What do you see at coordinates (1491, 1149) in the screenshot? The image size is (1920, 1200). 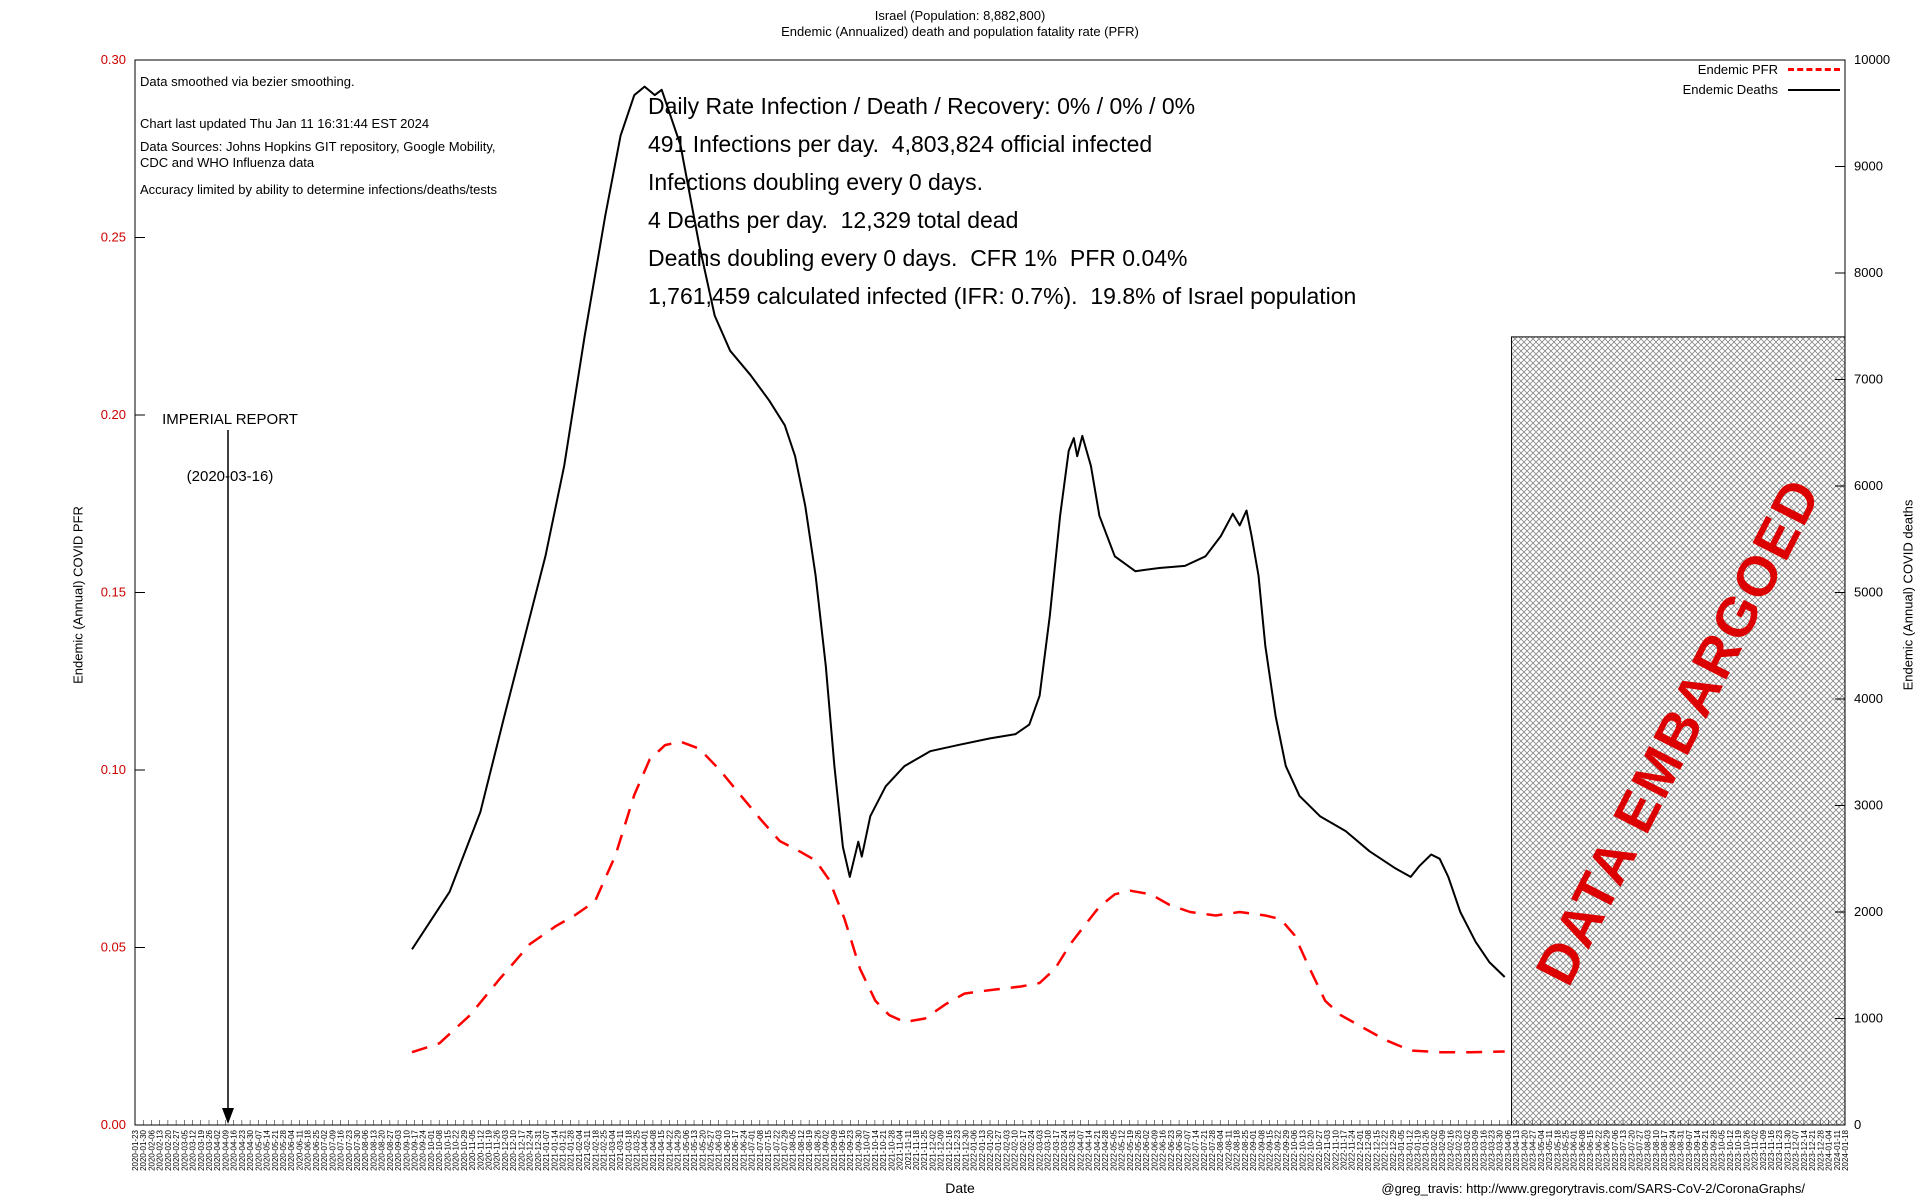 I see `x-tick-label: 2023-03-23` at bounding box center [1491, 1149].